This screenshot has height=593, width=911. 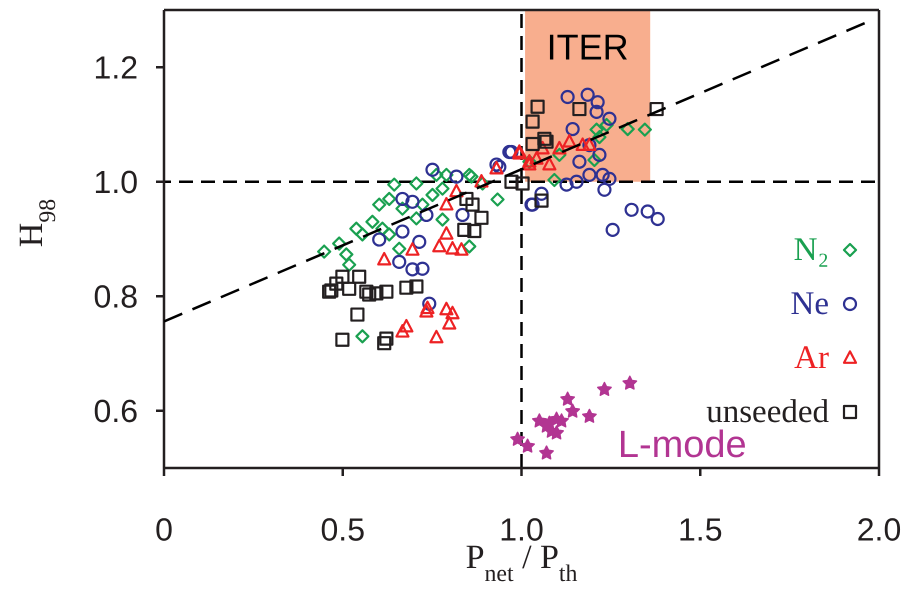 I want to click on y-tick-label: 0.8, so click(x=116, y=296).